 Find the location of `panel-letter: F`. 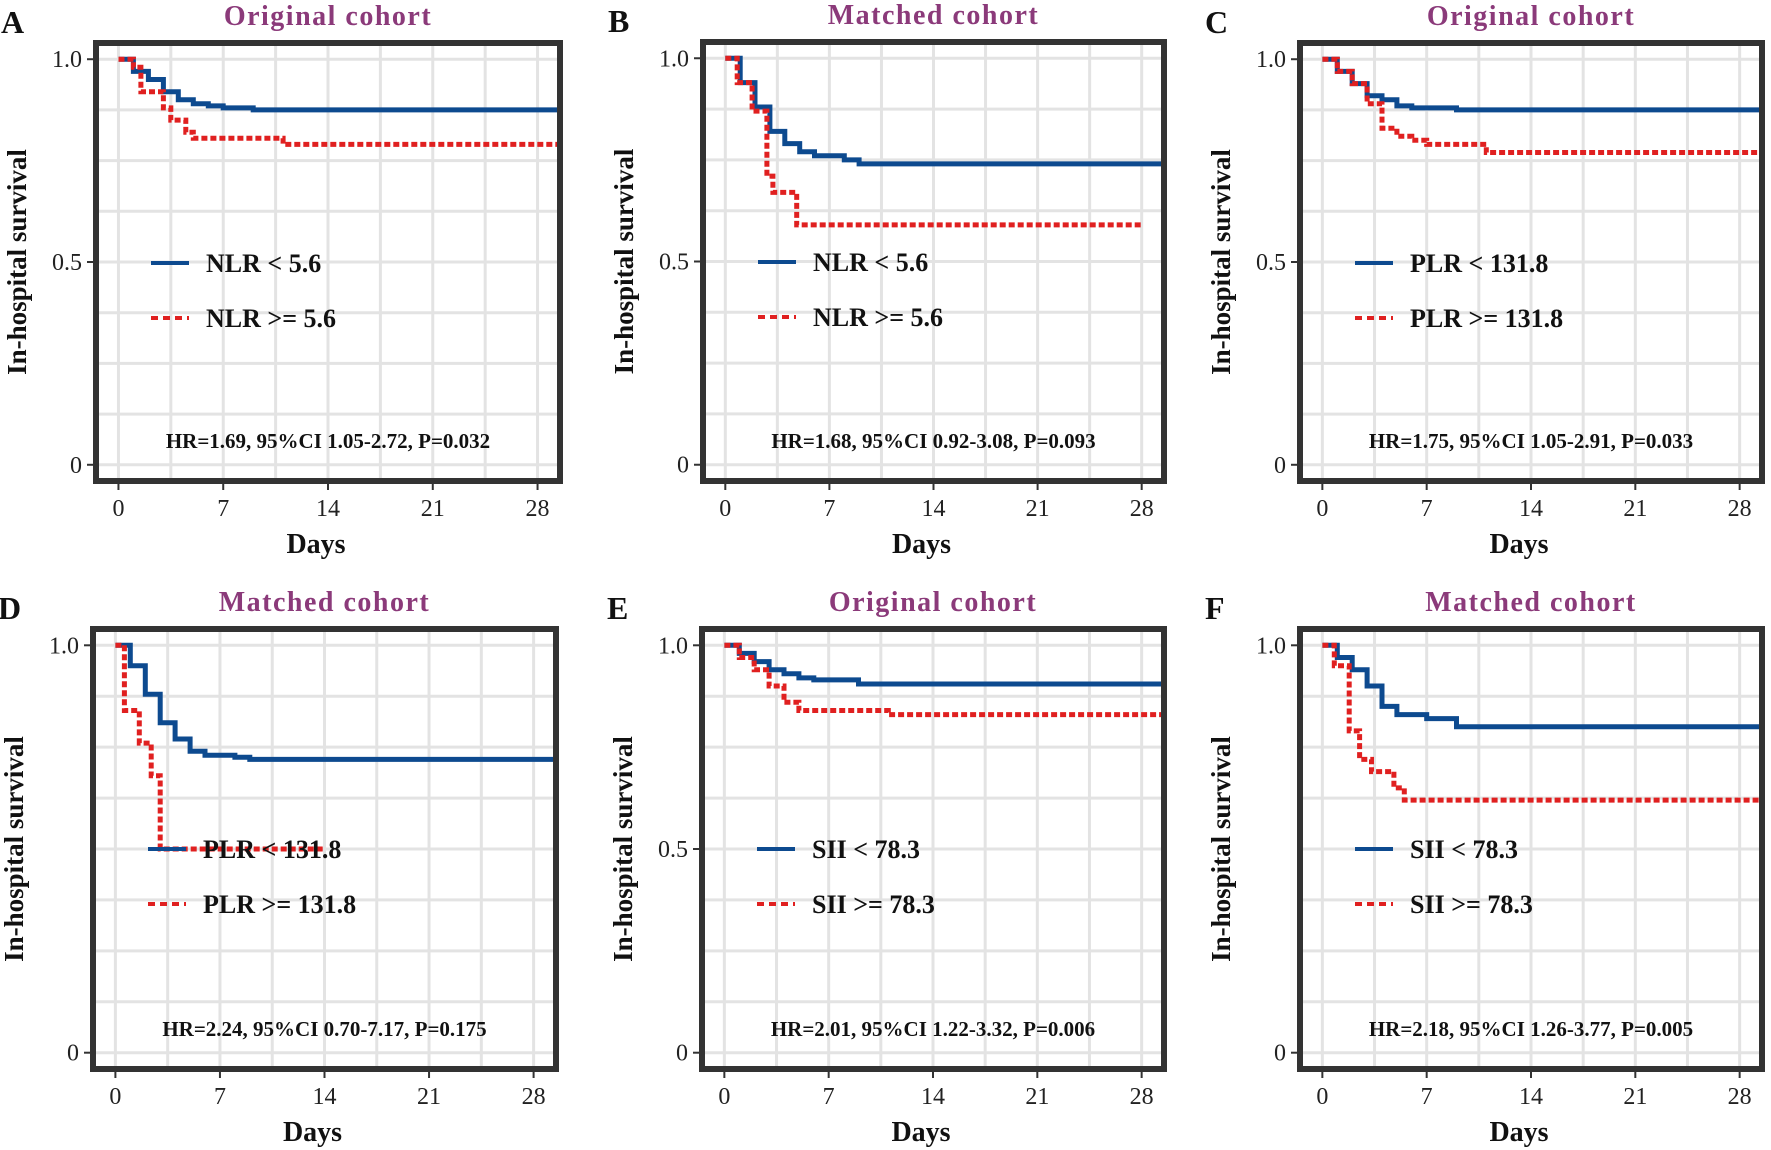

panel-letter: F is located at coordinates (1215, 608).